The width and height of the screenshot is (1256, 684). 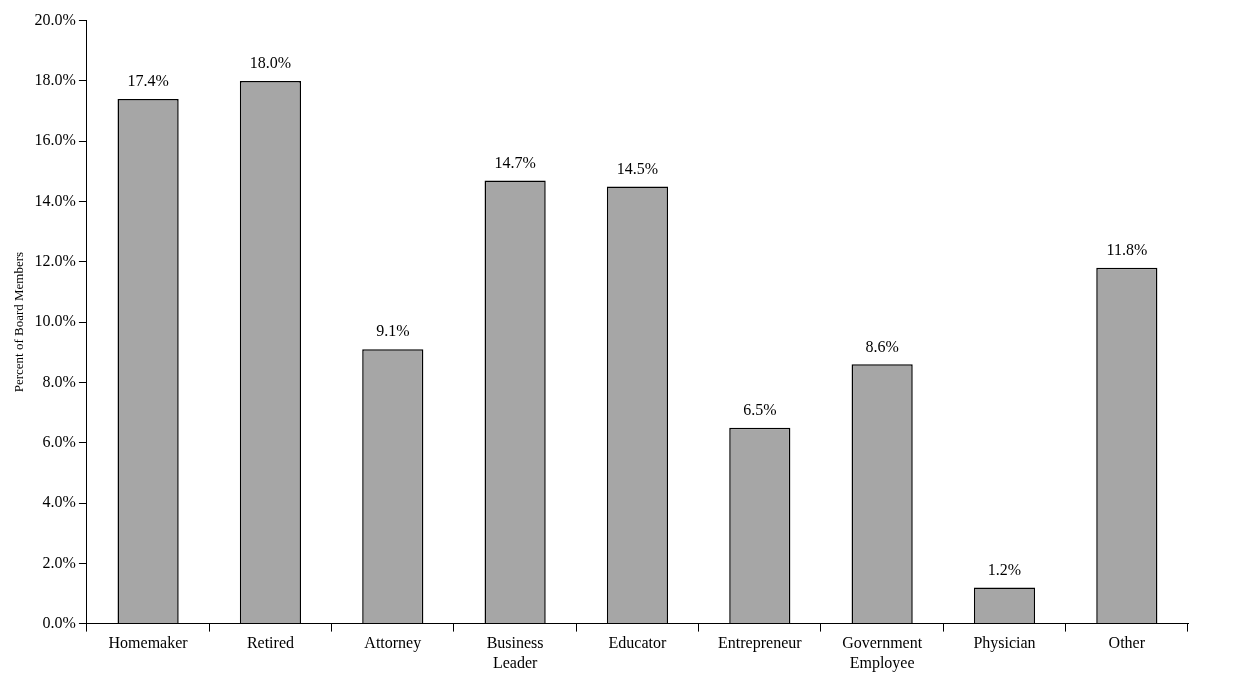 What do you see at coordinates (270, 643) in the screenshot?
I see `x-tick-label: Retired` at bounding box center [270, 643].